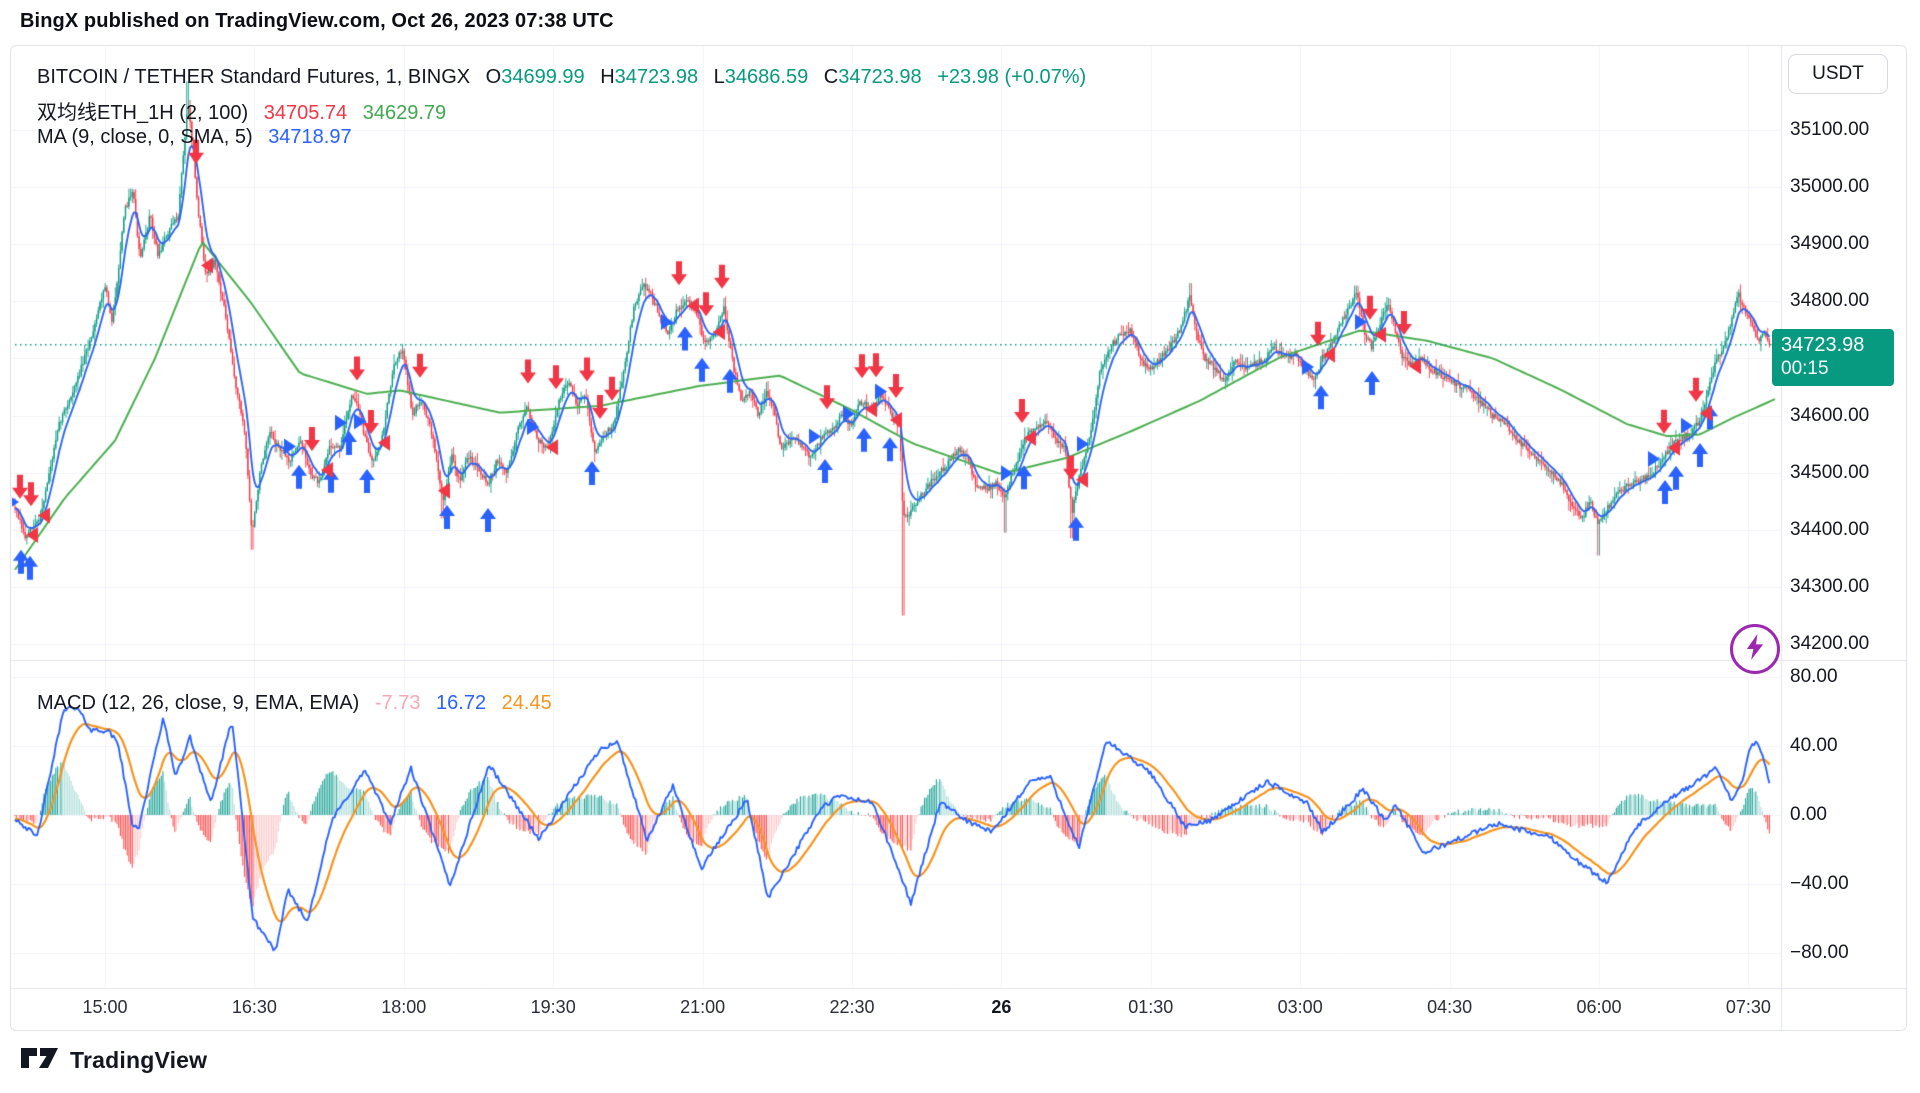  I want to click on macd-tick-label: 80.00, so click(1814, 676).